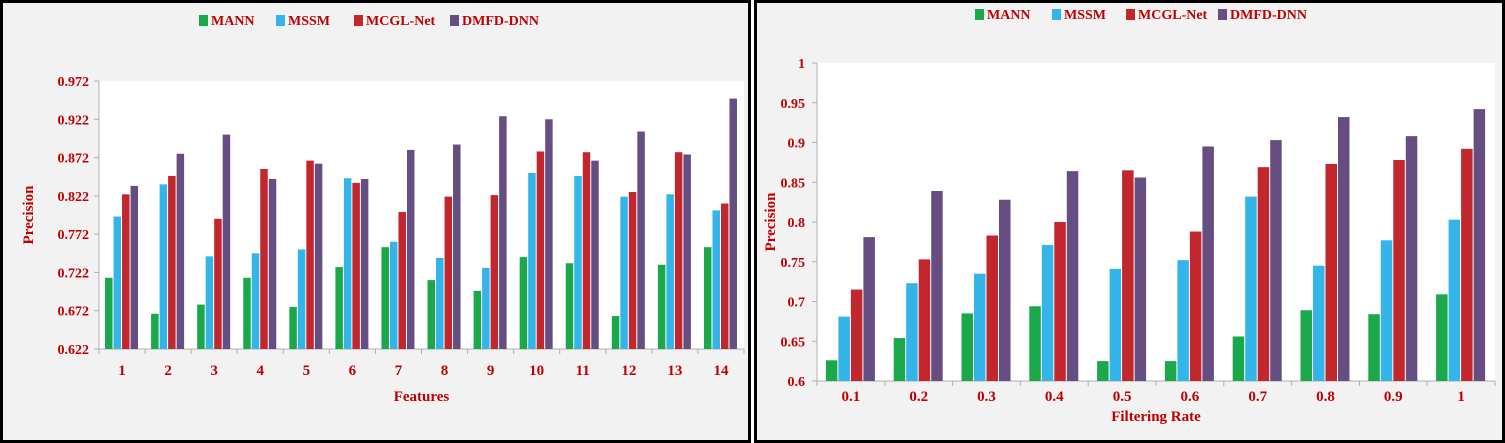  Describe the element at coordinates (168, 371) in the screenshot. I see `x-tick-label: 2` at that location.